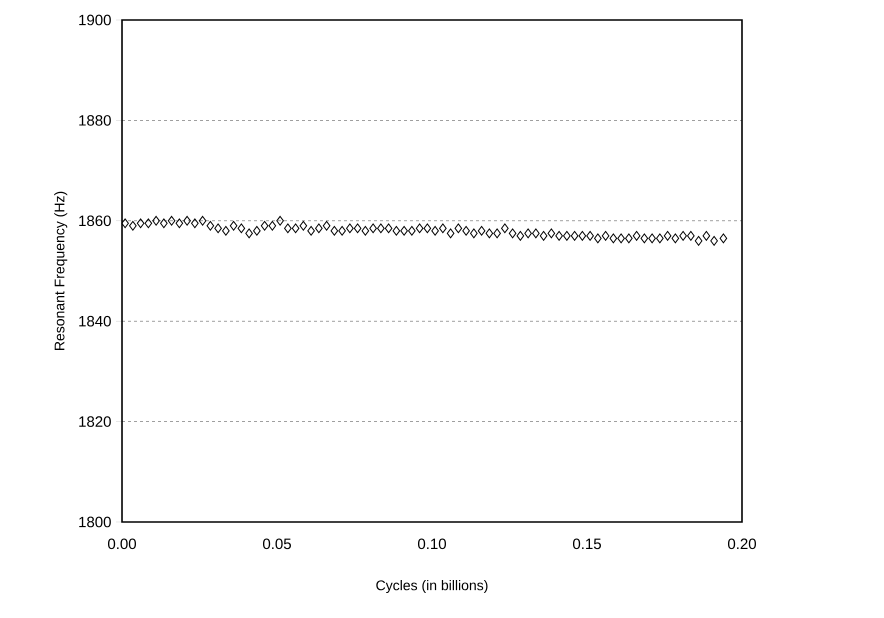 Image resolution: width=884 pixels, height=618 pixels. Describe the element at coordinates (276, 544) in the screenshot. I see `x-tick-label: 0.05` at that location.